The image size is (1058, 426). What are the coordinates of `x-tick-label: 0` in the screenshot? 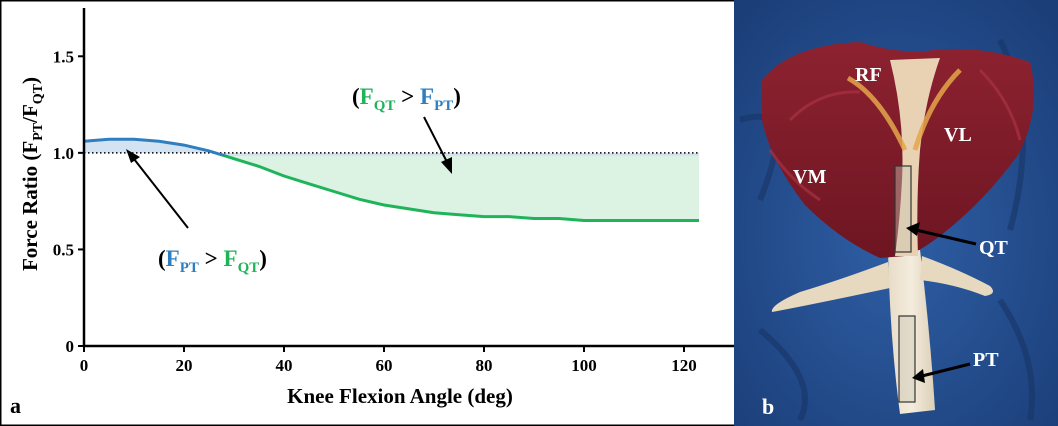 It's located at (84, 365).